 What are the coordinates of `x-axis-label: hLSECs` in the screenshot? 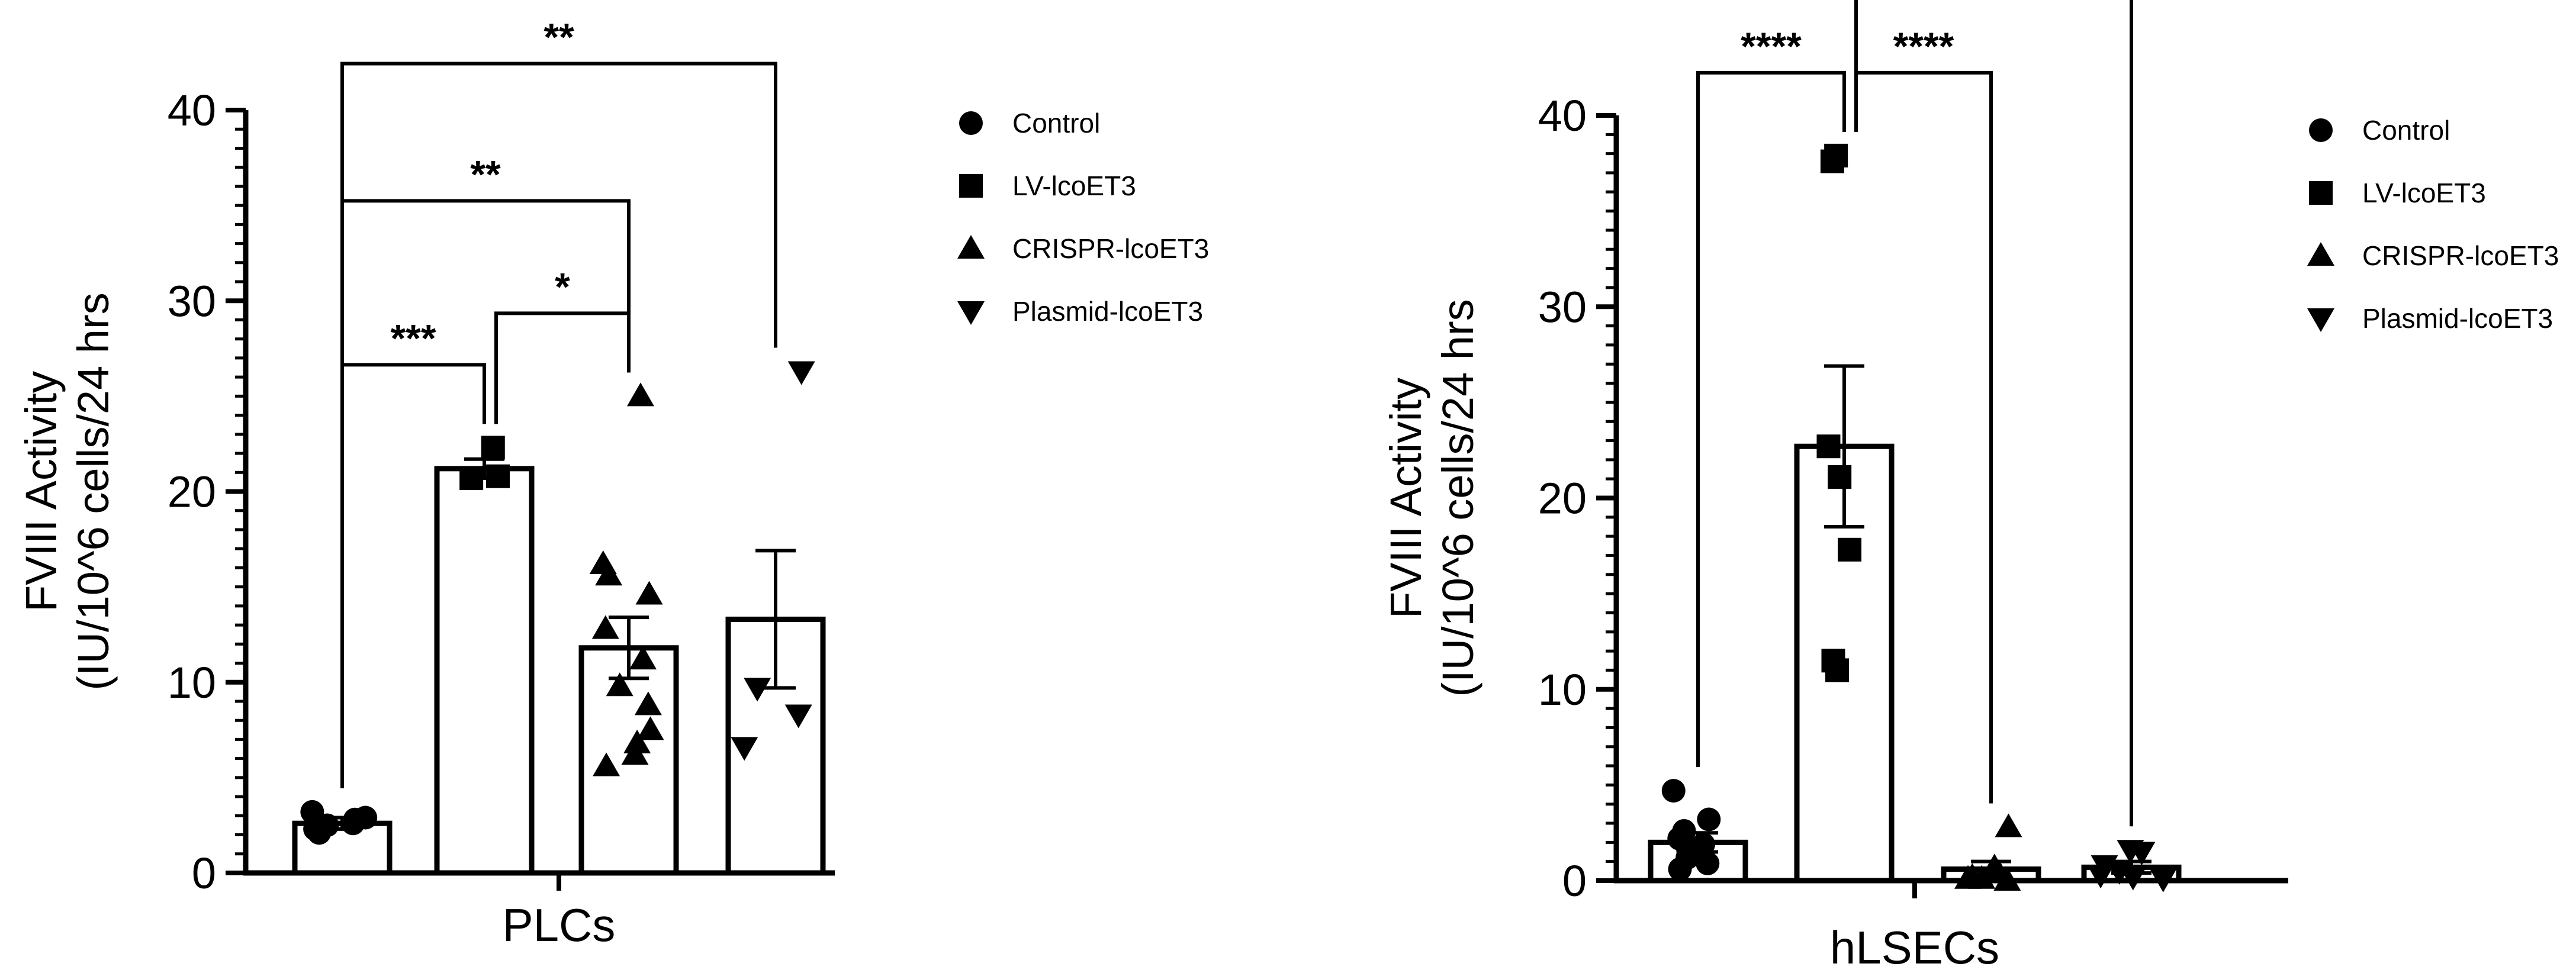 It's located at (1915, 945).